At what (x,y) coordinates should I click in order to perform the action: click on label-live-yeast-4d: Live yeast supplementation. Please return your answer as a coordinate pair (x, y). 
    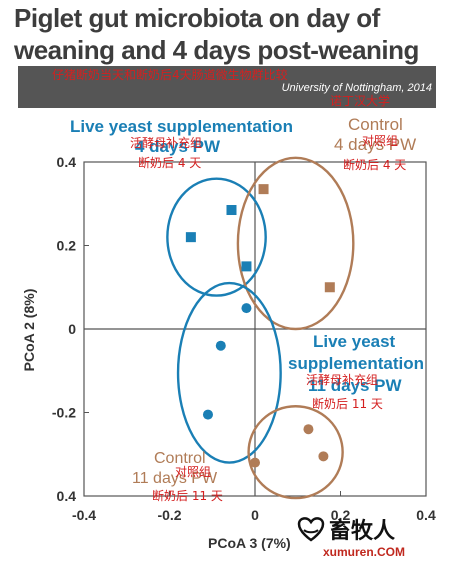
    Looking at the image, I should click on (181, 126).